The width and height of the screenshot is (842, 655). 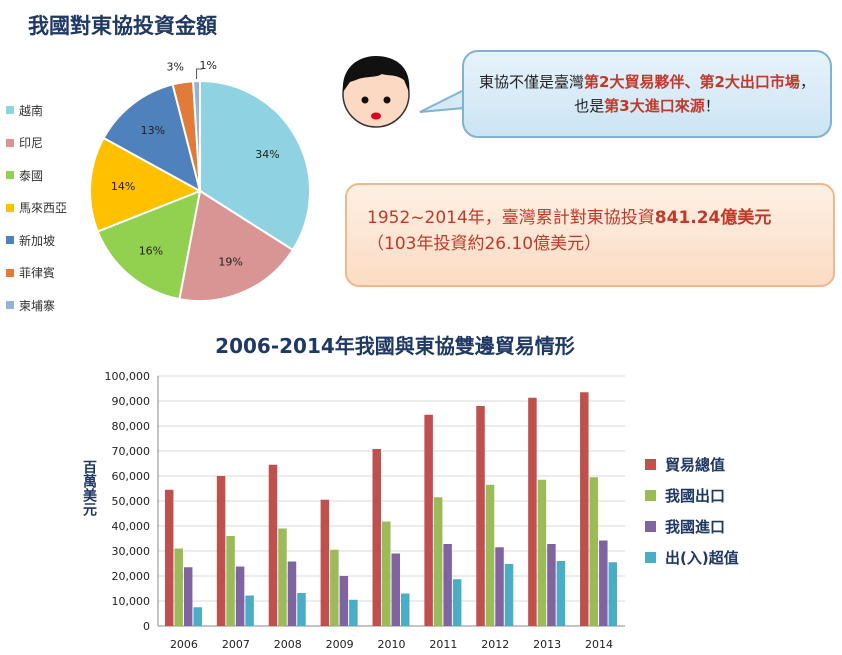 What do you see at coordinates (267, 154) in the screenshot?
I see `pie-data-label: 34%` at bounding box center [267, 154].